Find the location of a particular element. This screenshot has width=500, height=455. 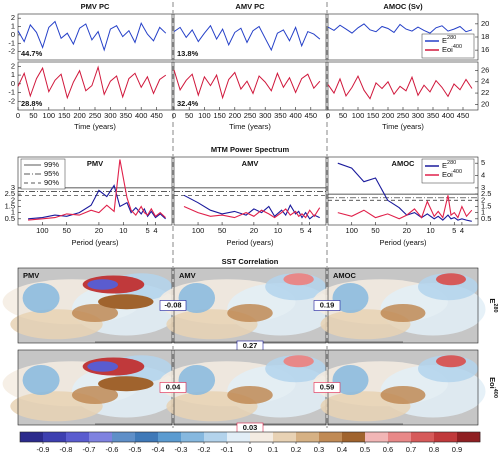

x-tick-label: 4 is located at coordinates (155, 230).